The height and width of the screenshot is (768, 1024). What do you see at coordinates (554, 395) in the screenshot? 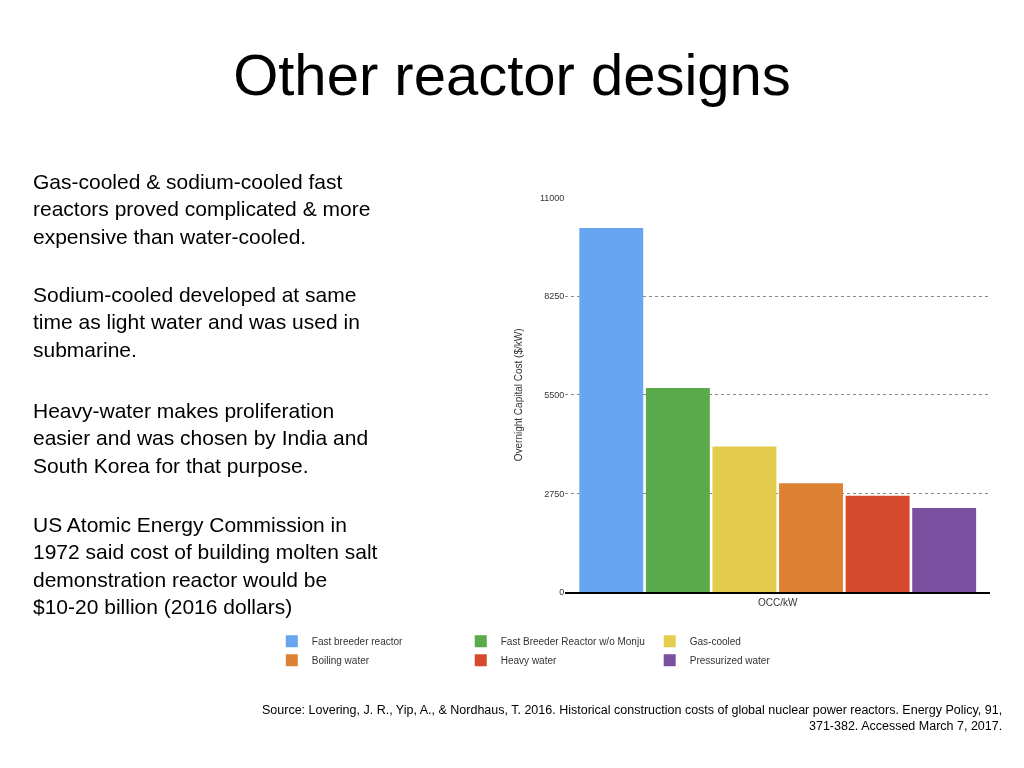
I see `y-tick-label: 5500` at bounding box center [554, 395].